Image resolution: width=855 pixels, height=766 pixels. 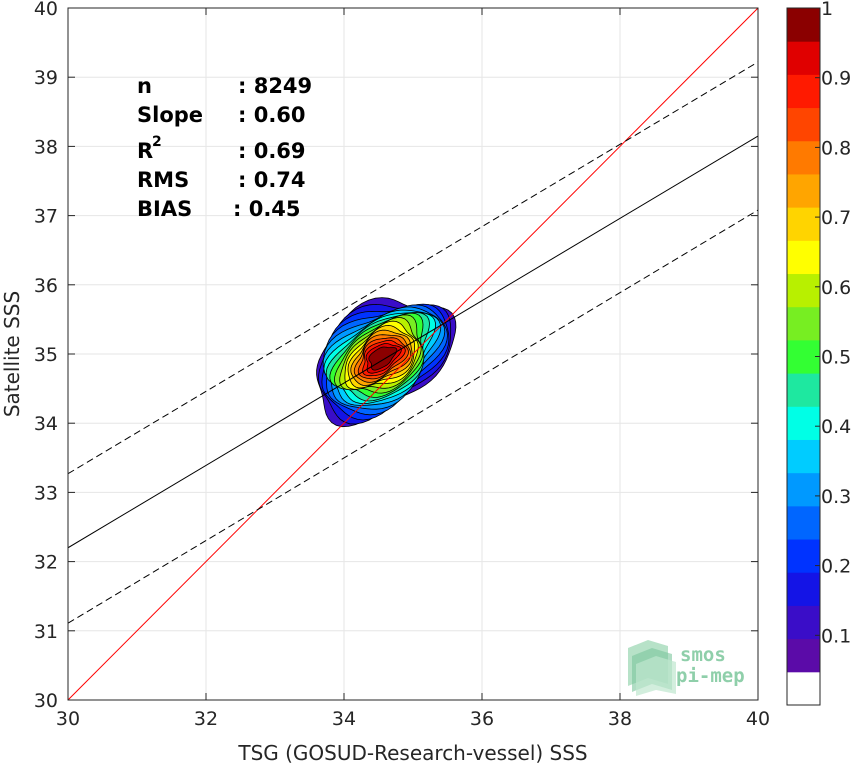 I want to click on y-tick-label: 38, so click(x=46, y=147).